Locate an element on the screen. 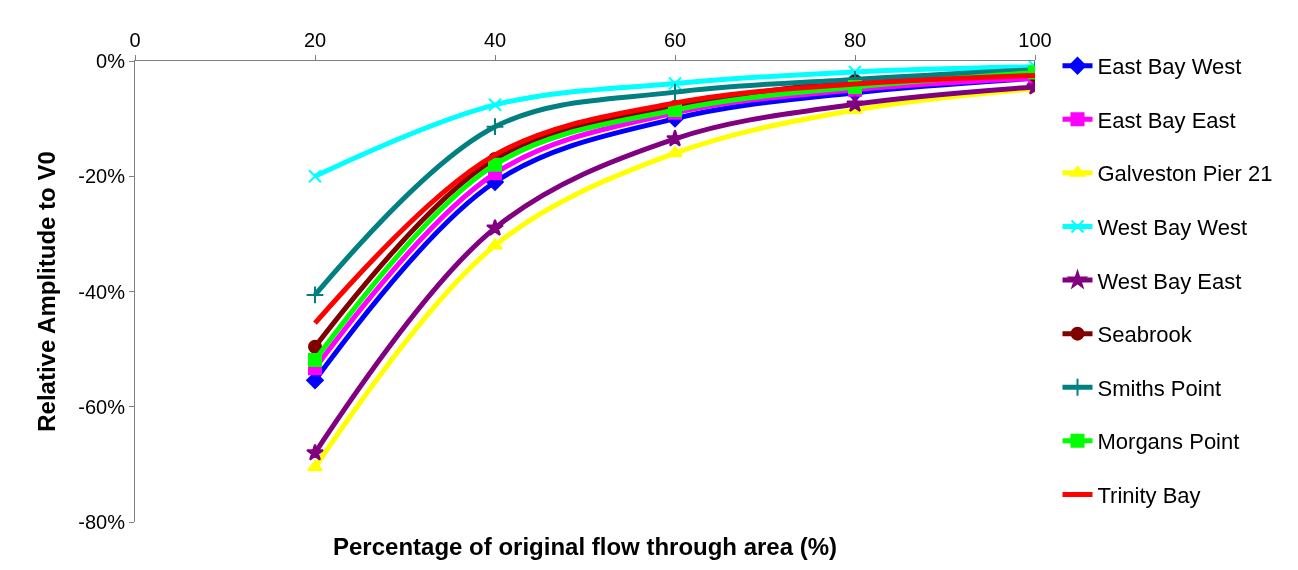 This screenshot has width=1298, height=570. y-tick-label: -20% is located at coordinates (102, 176).